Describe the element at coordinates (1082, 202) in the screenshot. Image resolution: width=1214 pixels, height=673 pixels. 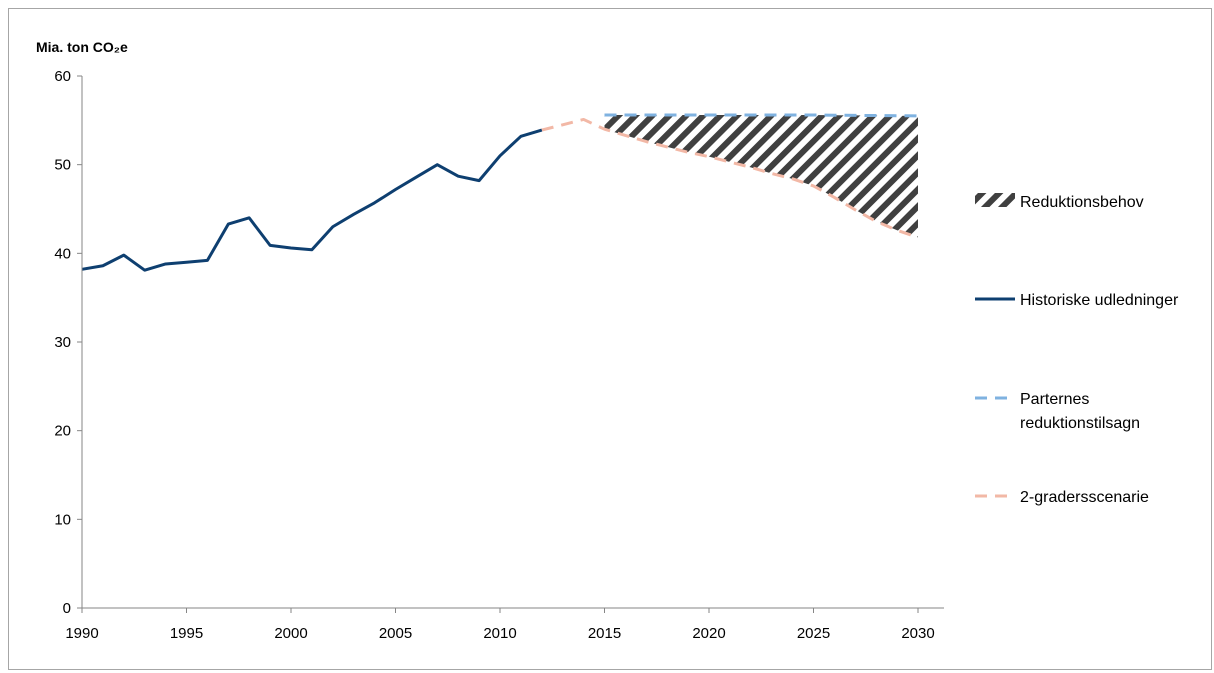
I see `legend-label-reduktionsbehov: Reduktionsbehov` at that location.